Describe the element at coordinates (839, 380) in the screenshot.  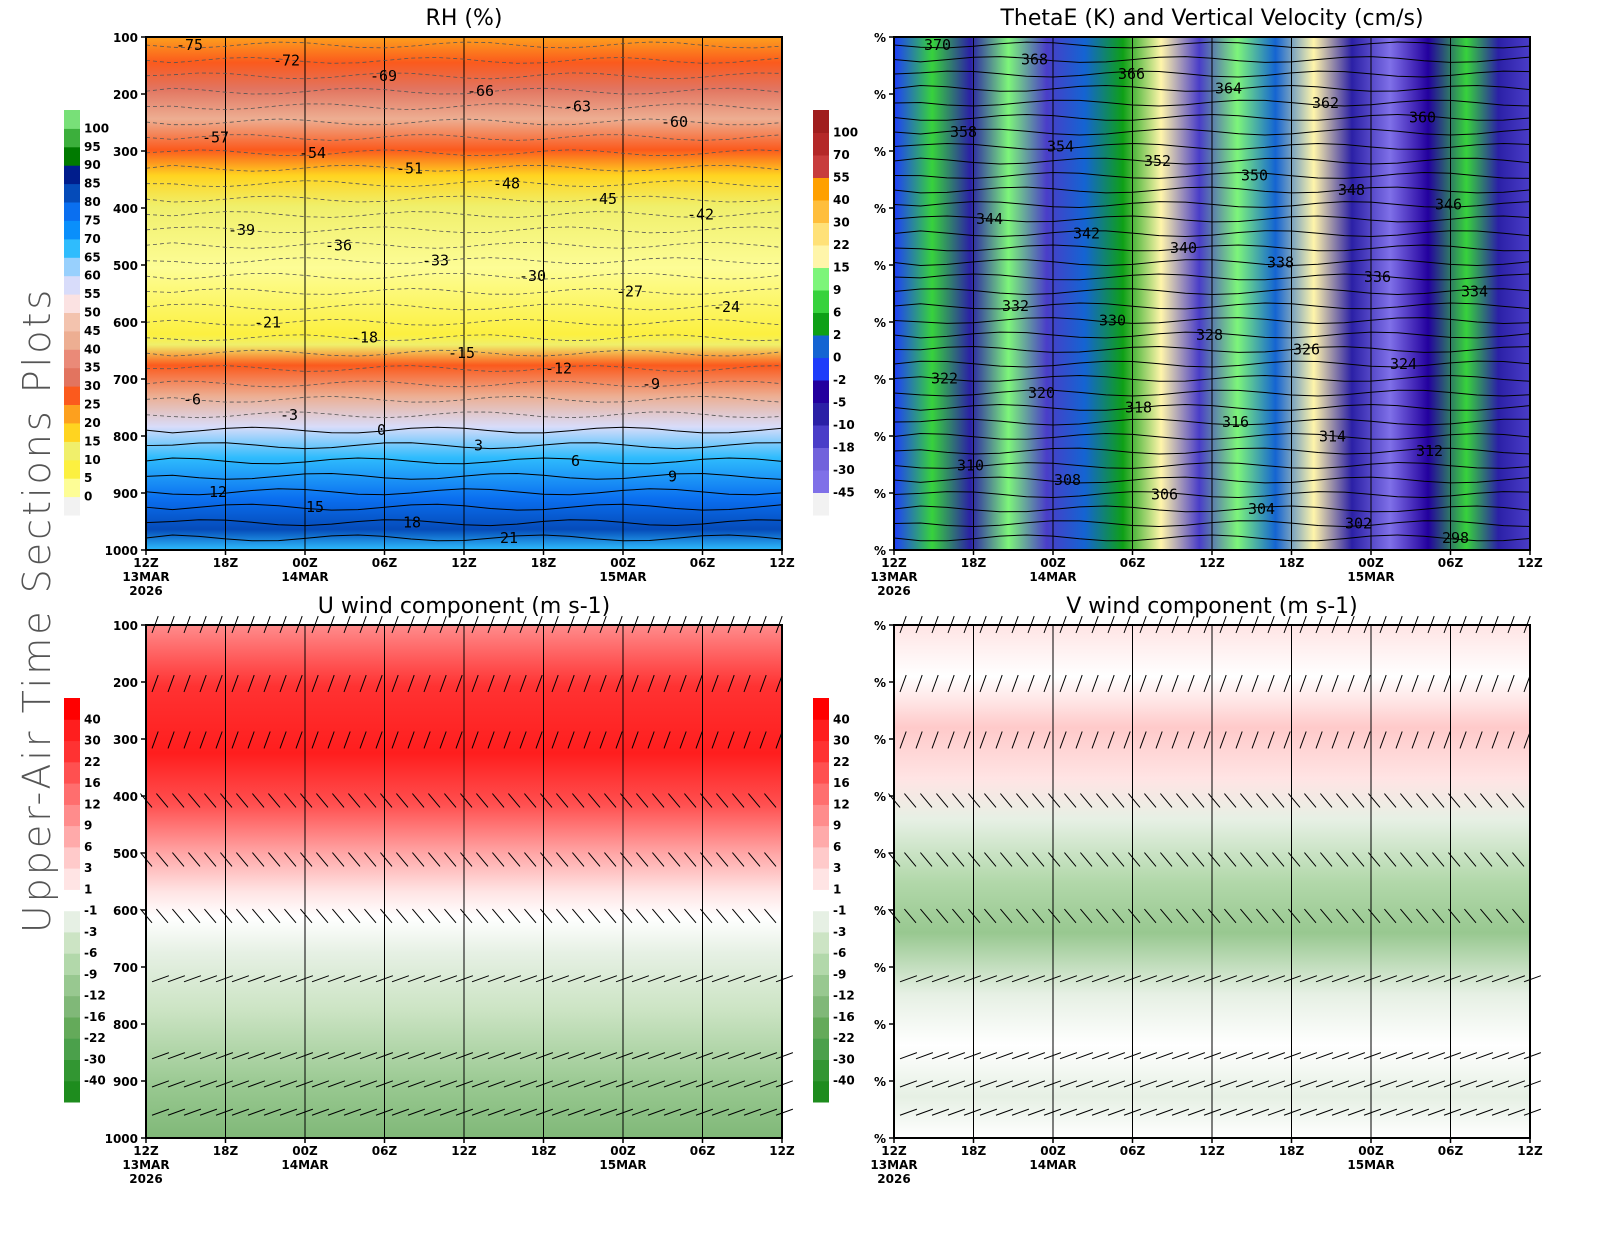
I see `colorbar-label: -2` at that location.